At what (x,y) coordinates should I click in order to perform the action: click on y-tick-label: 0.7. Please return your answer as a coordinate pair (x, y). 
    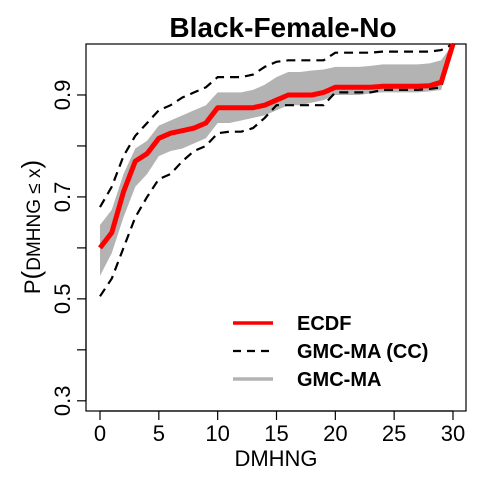
    Looking at the image, I should click on (62, 197).